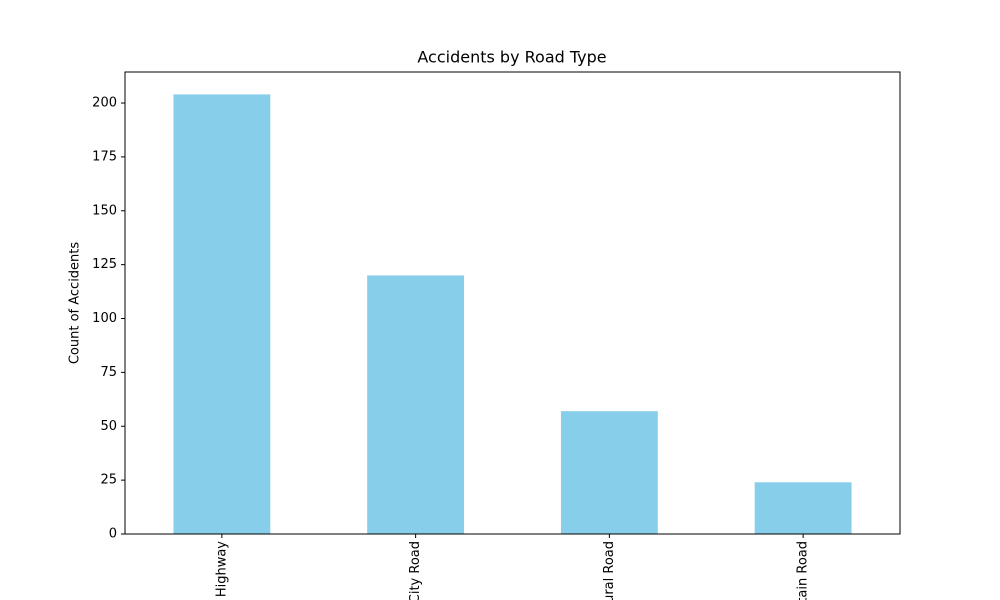 The width and height of the screenshot is (1000, 600). Describe the element at coordinates (104, 103) in the screenshot. I see `y-tick-label: 200` at that location.